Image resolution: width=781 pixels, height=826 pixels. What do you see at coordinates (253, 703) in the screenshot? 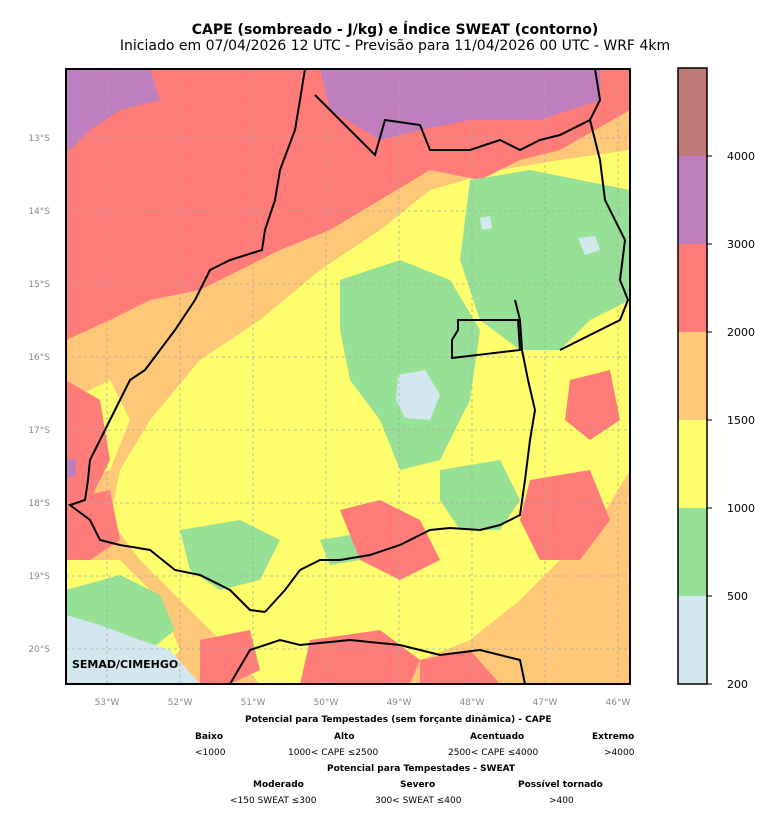
I see `lon-label: 51°W` at bounding box center [253, 703].